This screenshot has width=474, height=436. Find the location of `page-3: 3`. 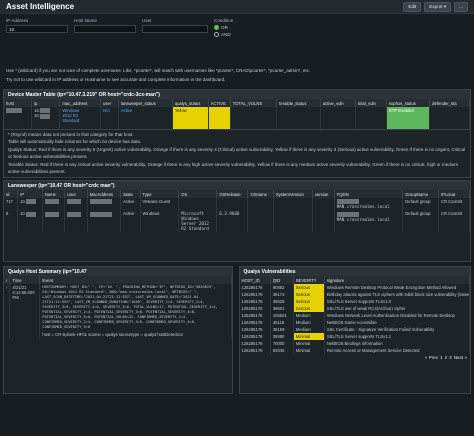

page-3: 3 is located at coordinates (450, 357).